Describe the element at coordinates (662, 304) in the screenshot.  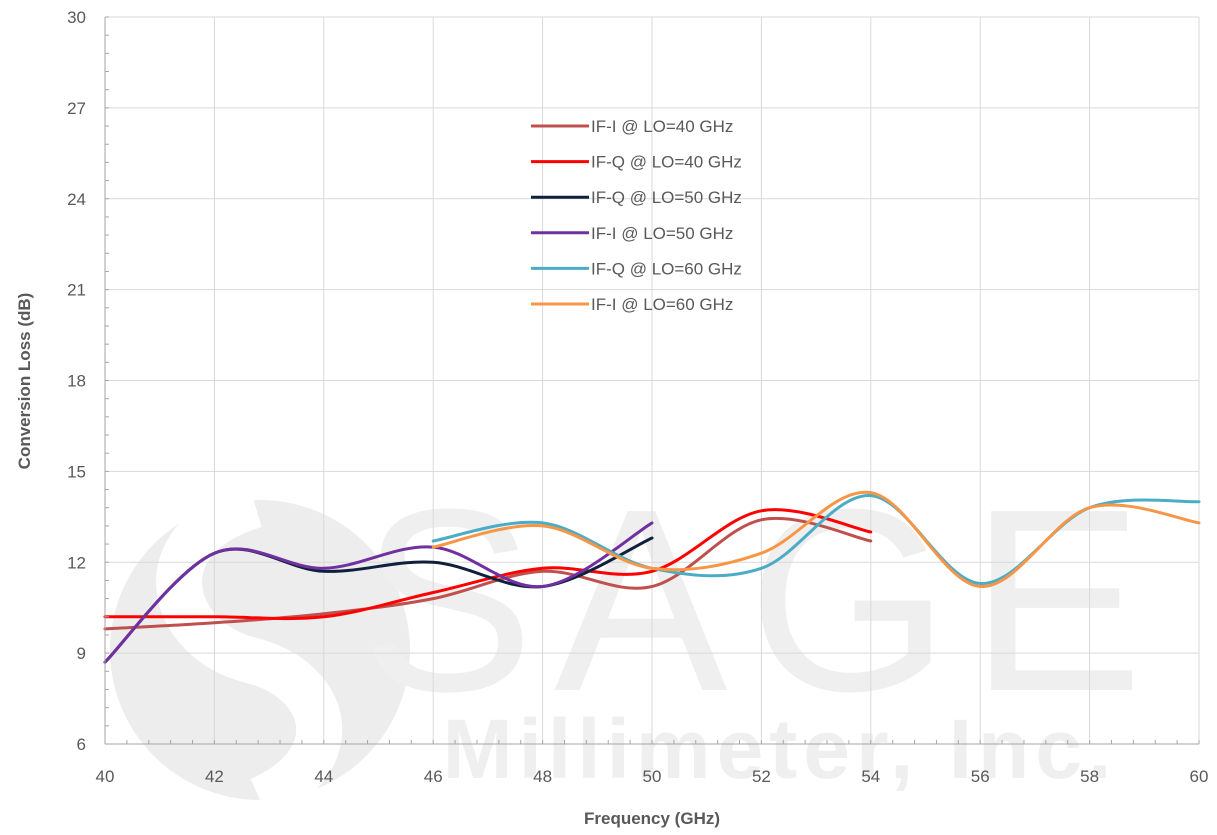
I see `legend-label: IF-I @ LO=60 GHz` at that location.